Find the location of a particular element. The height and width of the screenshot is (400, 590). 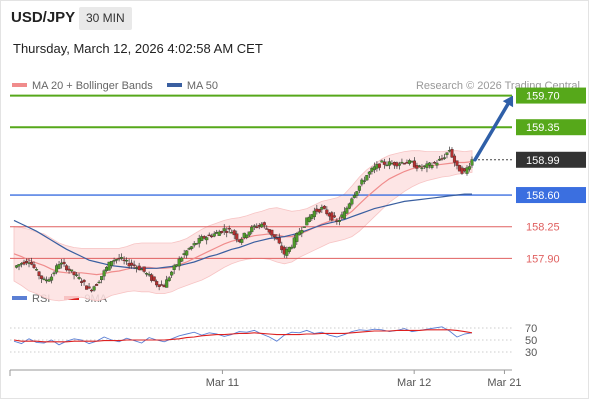

timeframe-button: 30 MIN is located at coordinates (105, 18).